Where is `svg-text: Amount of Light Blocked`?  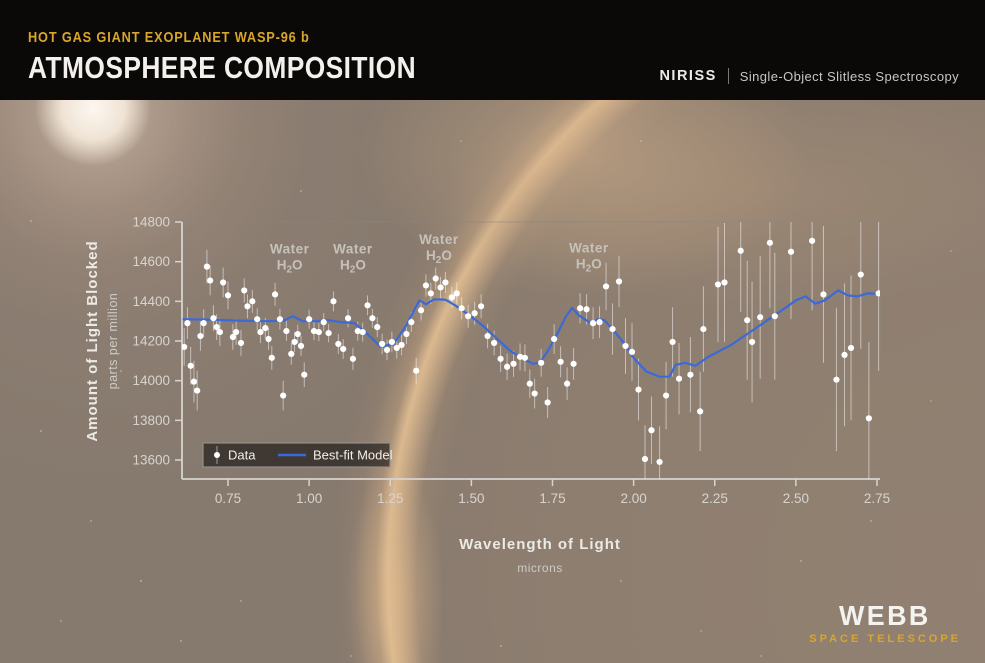 svg-text: Amount of Light Blocked is located at coordinates (92, 340).